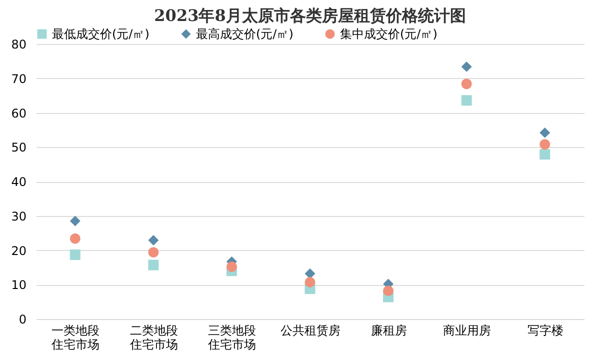 The height and width of the screenshot is (358, 599). I want to click on y-tick-label: 80, so click(18, 45).